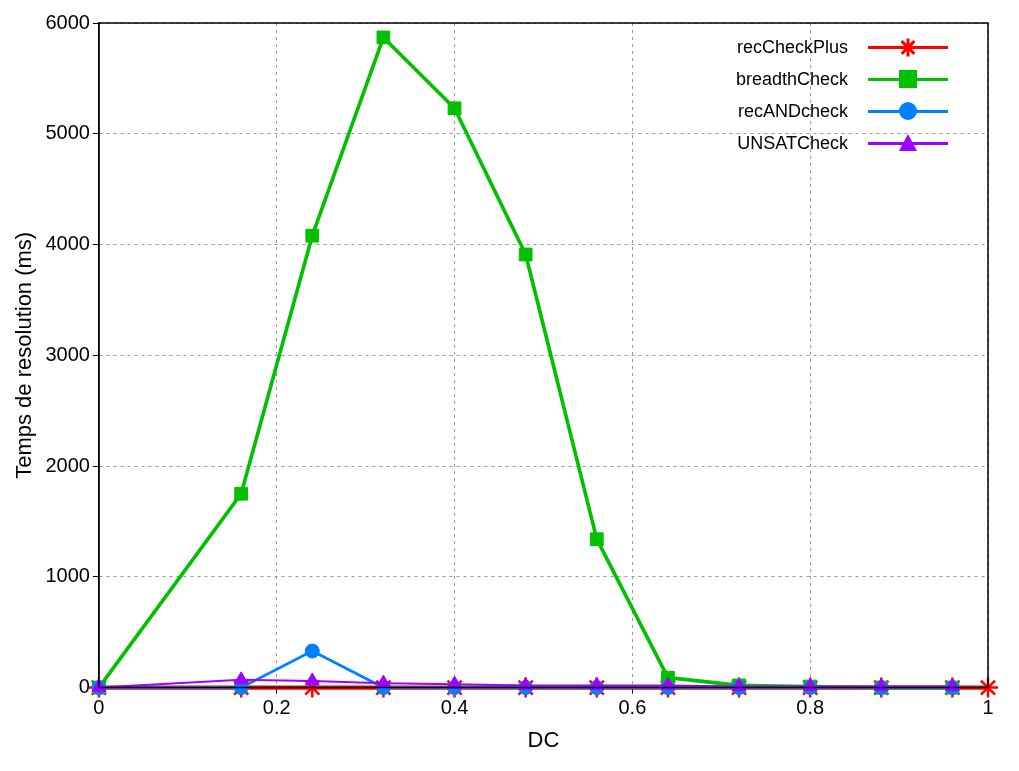 The height and width of the screenshot is (771, 1019). Describe the element at coordinates (24, 355) in the screenshot. I see `y-axis-title: Temps de resolution (ms)` at that location.